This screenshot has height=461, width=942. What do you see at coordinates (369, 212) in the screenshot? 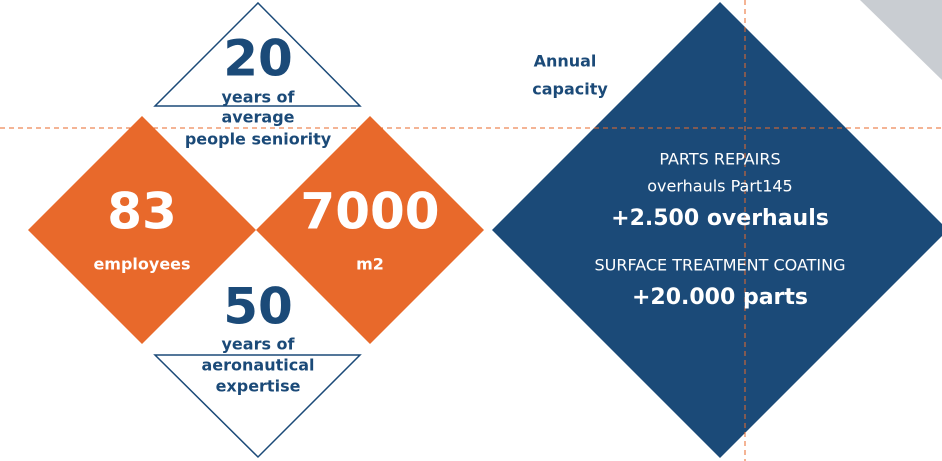
I see `stat-number: 7000` at bounding box center [369, 212].